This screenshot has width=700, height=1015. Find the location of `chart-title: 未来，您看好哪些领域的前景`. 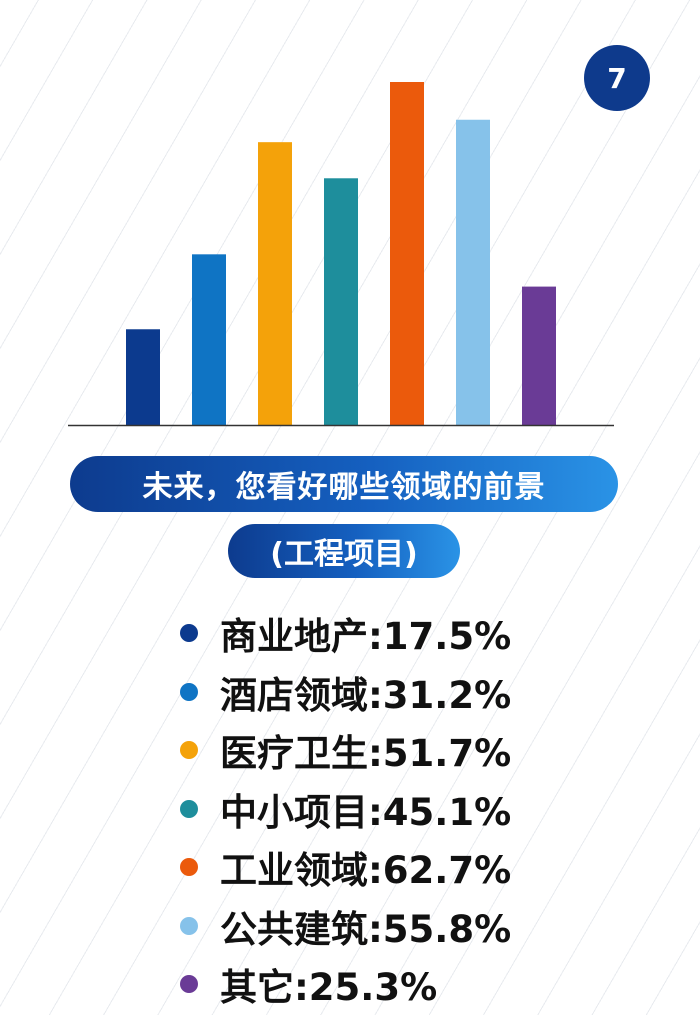

chart-title: 未来，您看好哪些领域的前景 is located at coordinates (344, 484).